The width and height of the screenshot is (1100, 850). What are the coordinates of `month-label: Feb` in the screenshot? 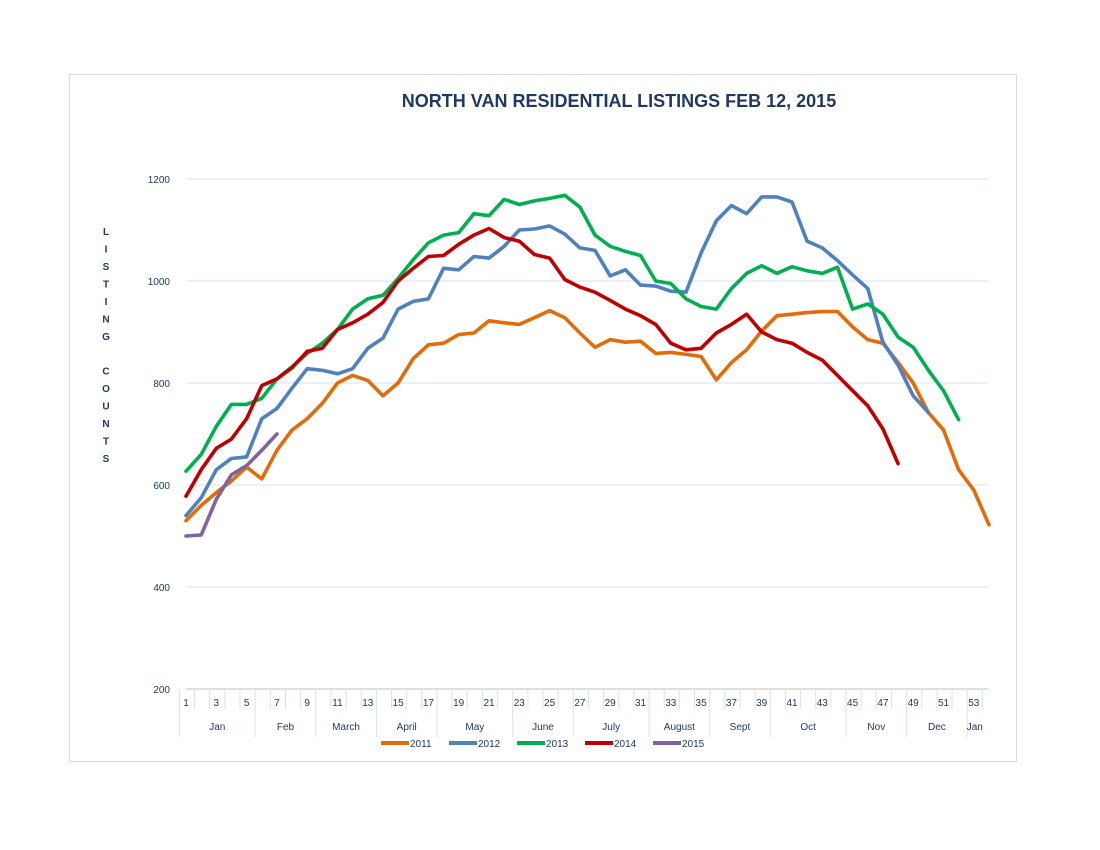 It's located at (286, 727).